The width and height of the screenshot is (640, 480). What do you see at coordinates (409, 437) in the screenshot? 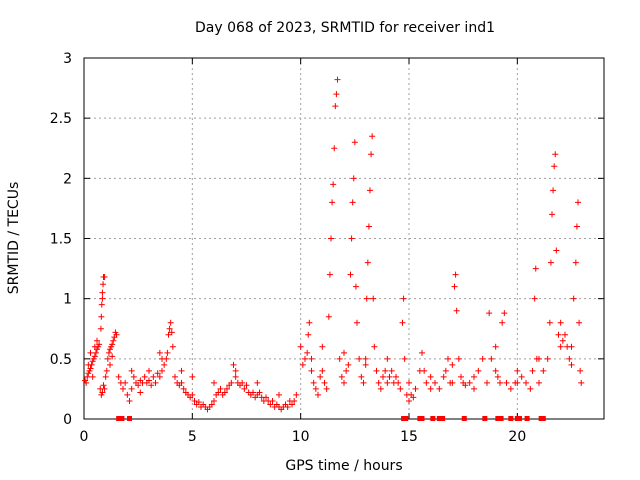
I see `x-tick-label: 15` at bounding box center [409, 437].